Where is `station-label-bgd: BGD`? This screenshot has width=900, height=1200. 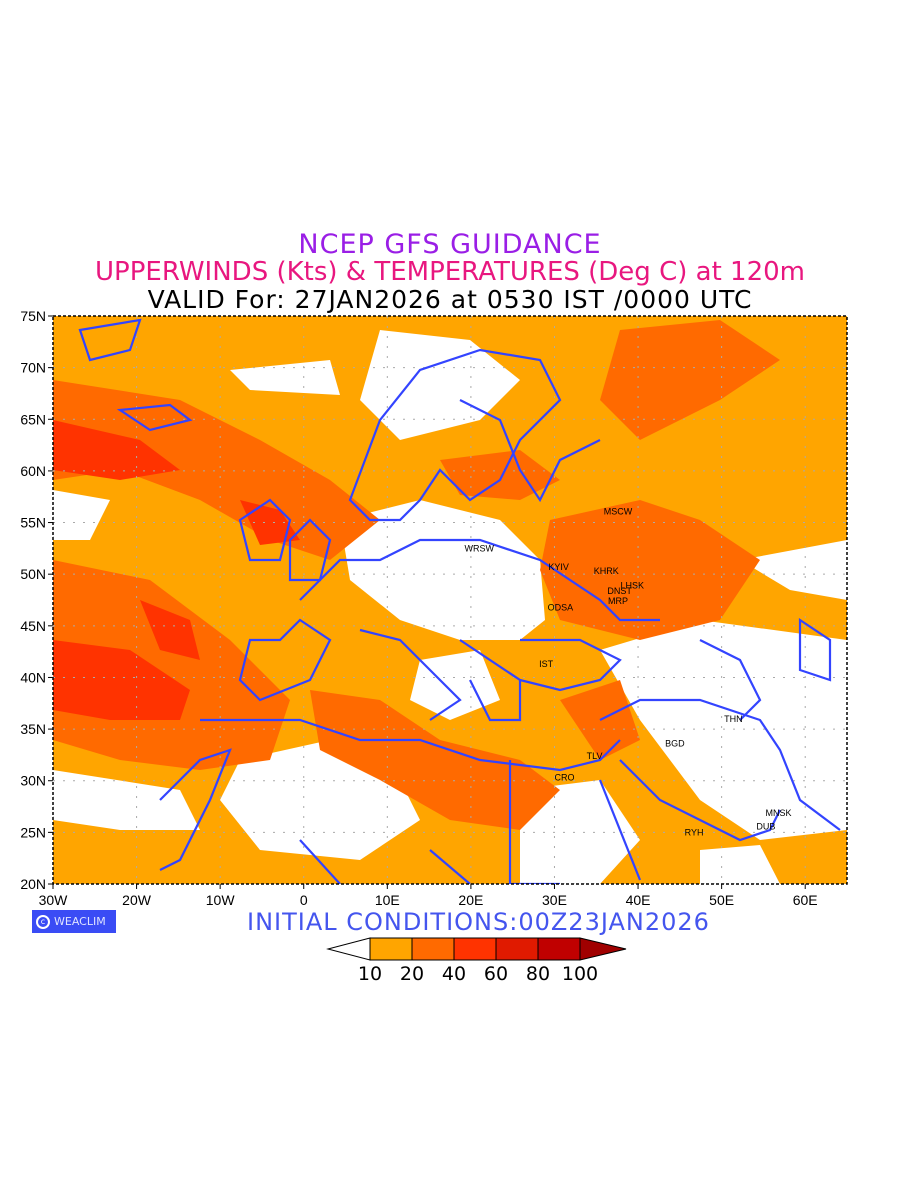
station-label-bgd: BGD is located at coordinates (675, 744).